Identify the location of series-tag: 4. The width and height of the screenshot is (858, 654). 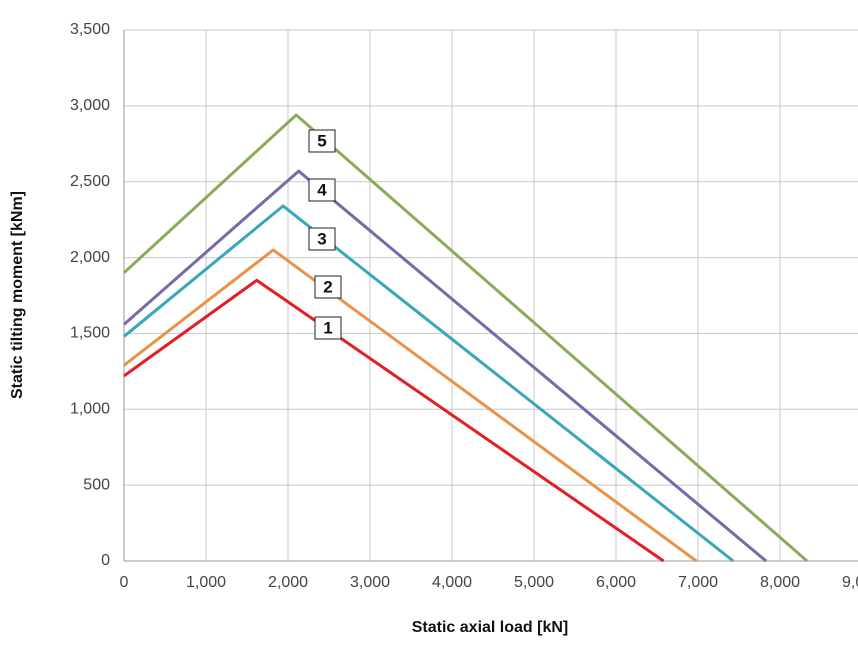
(322, 189).